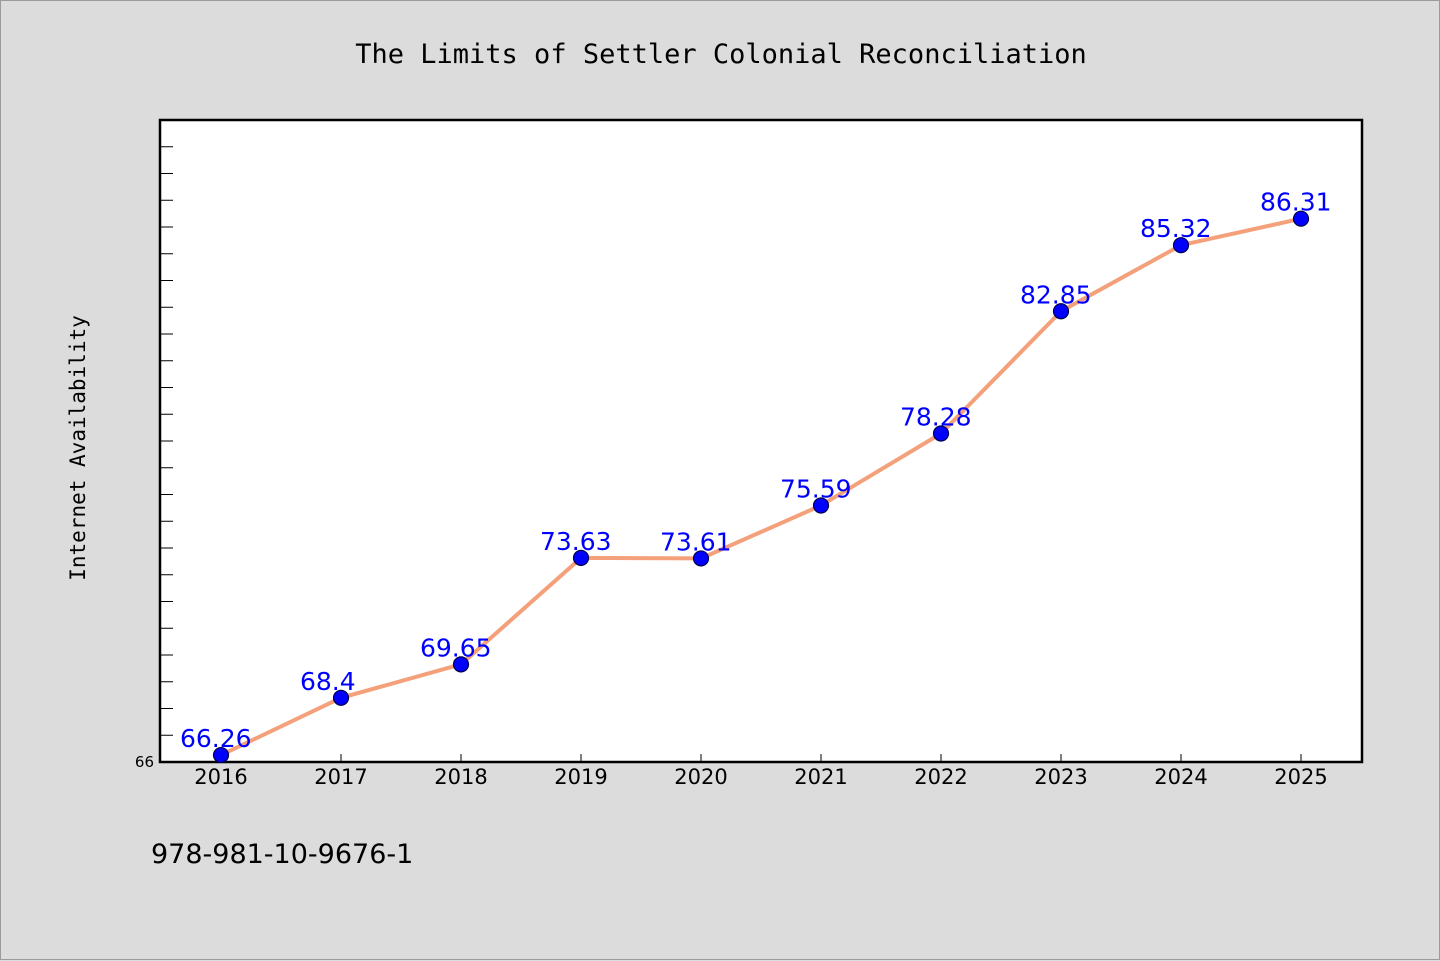 This screenshot has width=1440, height=961. I want to click on x-tick-label: 2020, so click(700, 777).